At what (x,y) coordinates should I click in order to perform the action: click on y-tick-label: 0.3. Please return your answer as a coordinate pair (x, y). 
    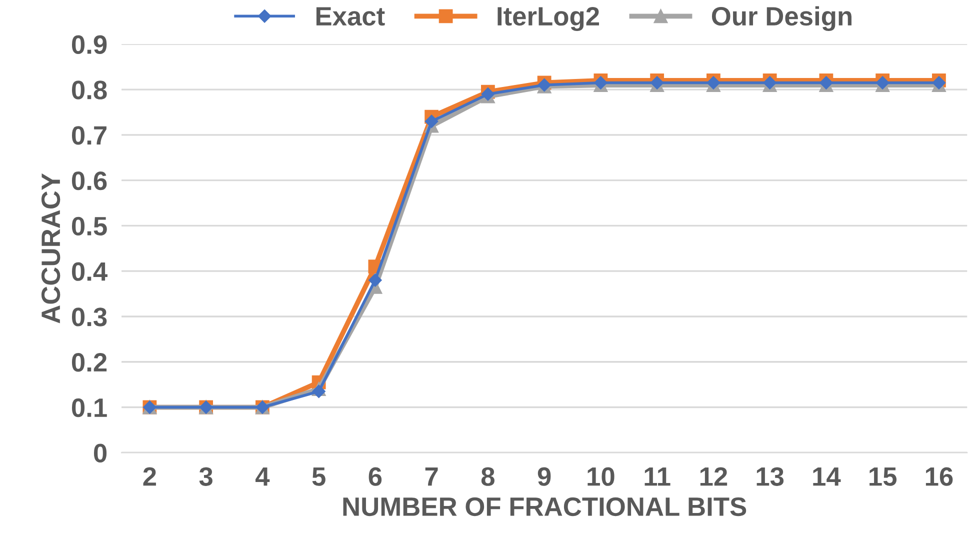
    Looking at the image, I should click on (89, 317).